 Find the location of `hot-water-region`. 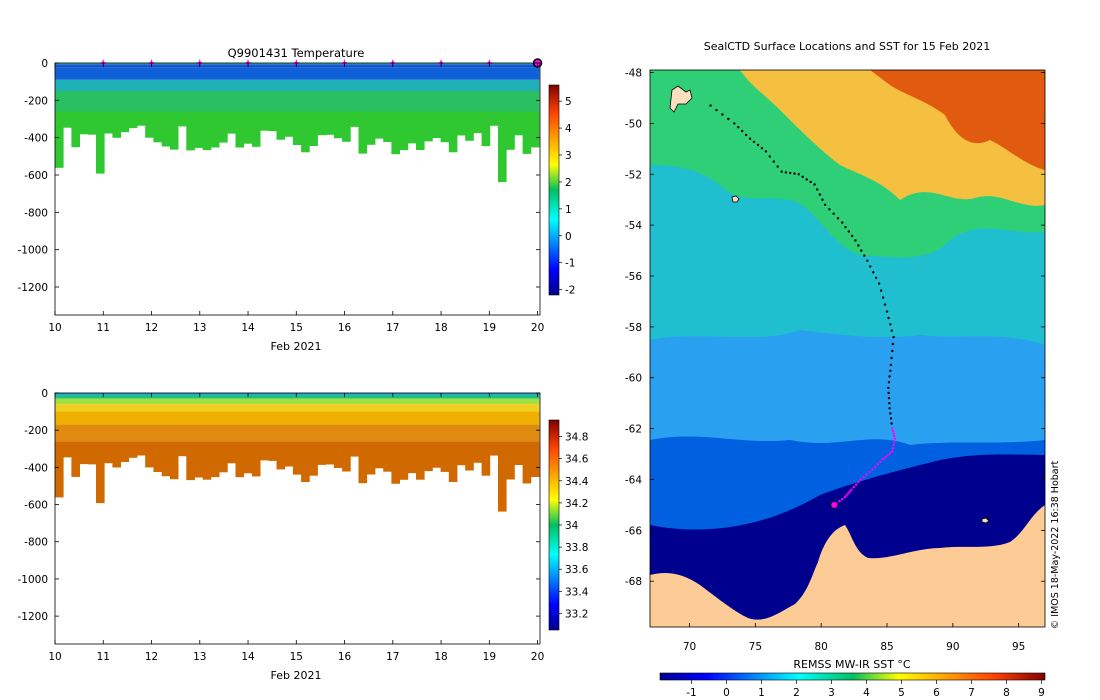

hot-water-region is located at coordinates (957, 120).